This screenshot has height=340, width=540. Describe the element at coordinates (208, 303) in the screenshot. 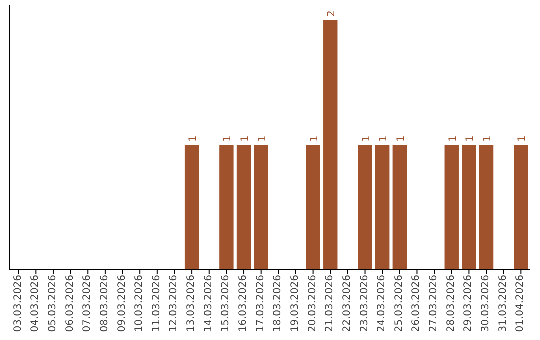

I see `x-tick-label: 14.03.2026` at that location.